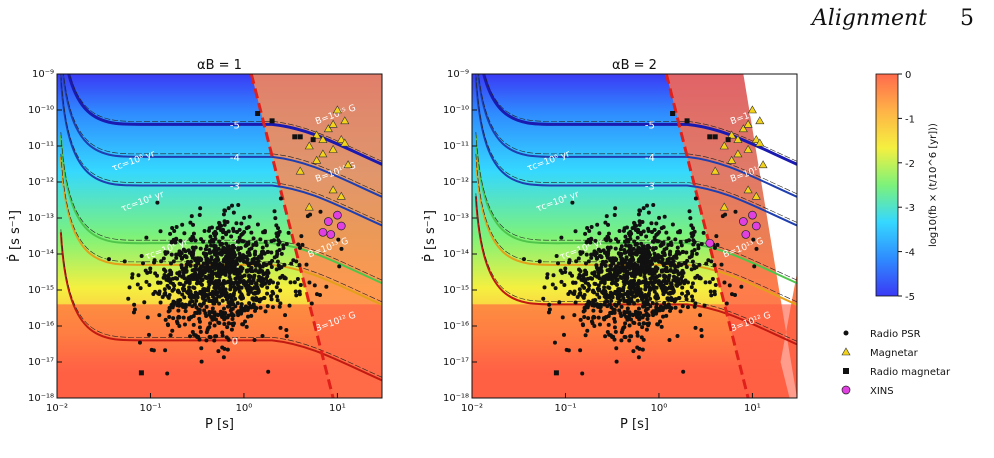  Describe the element at coordinates (235, 244) in the screenshot. I see `contour-label--2: -2` at that location.